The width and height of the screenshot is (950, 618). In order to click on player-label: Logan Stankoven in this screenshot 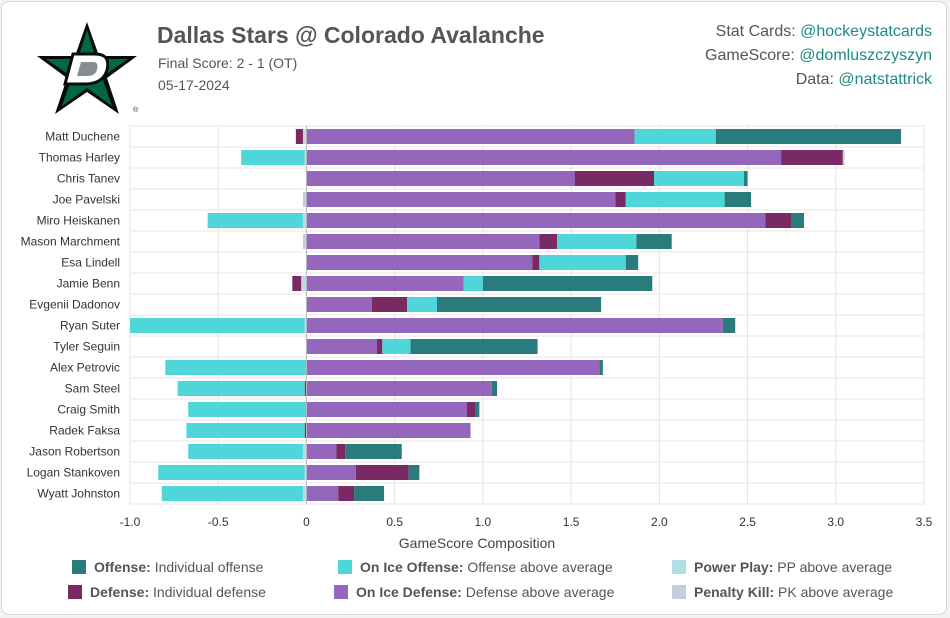, I will do `click(73, 473)`.